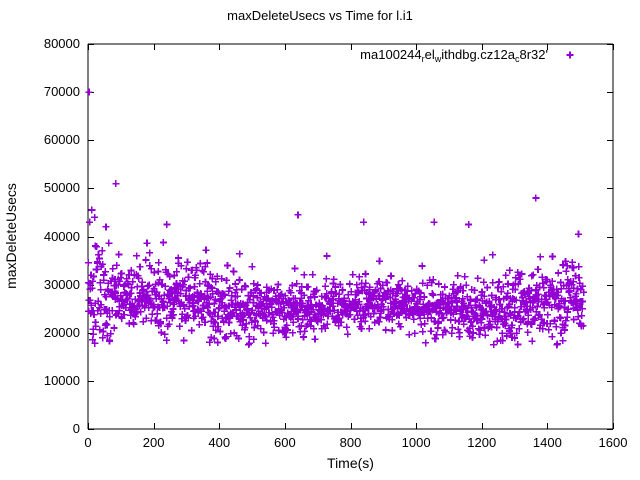  I want to click on x-tick-label: 1400, so click(547, 442).